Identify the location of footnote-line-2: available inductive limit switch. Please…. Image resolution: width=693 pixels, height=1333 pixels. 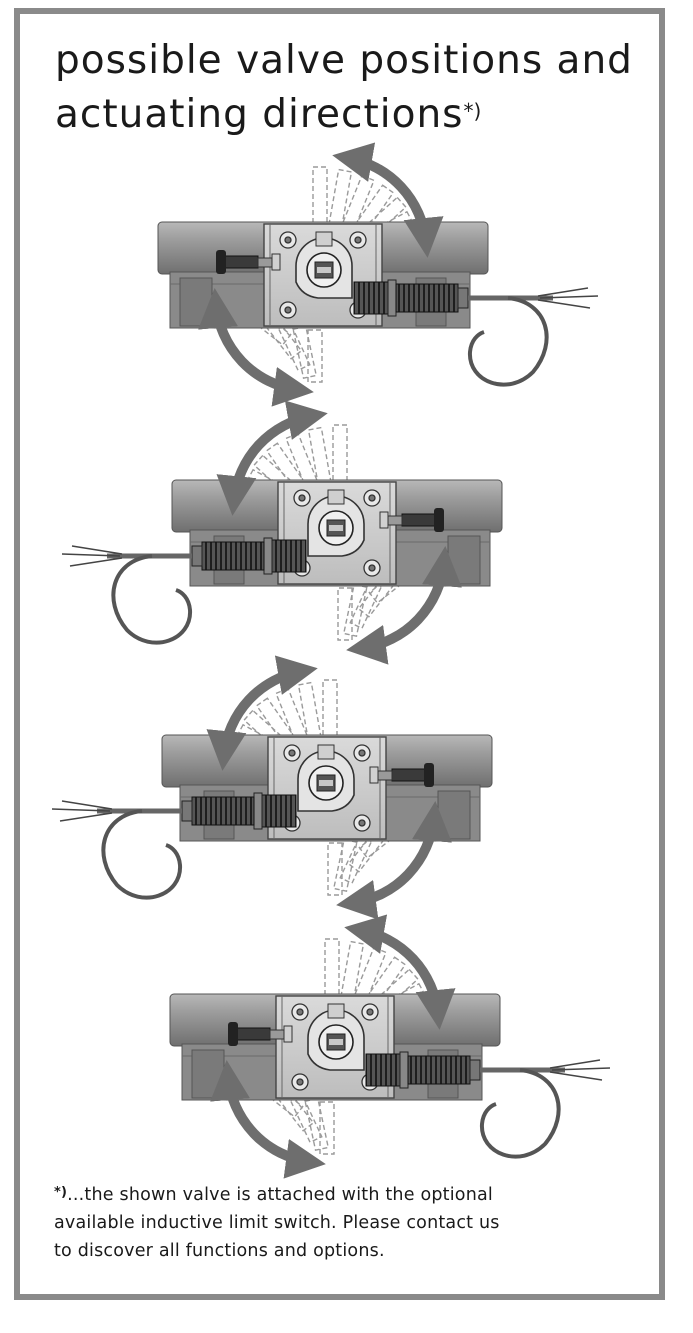
(277, 1223).